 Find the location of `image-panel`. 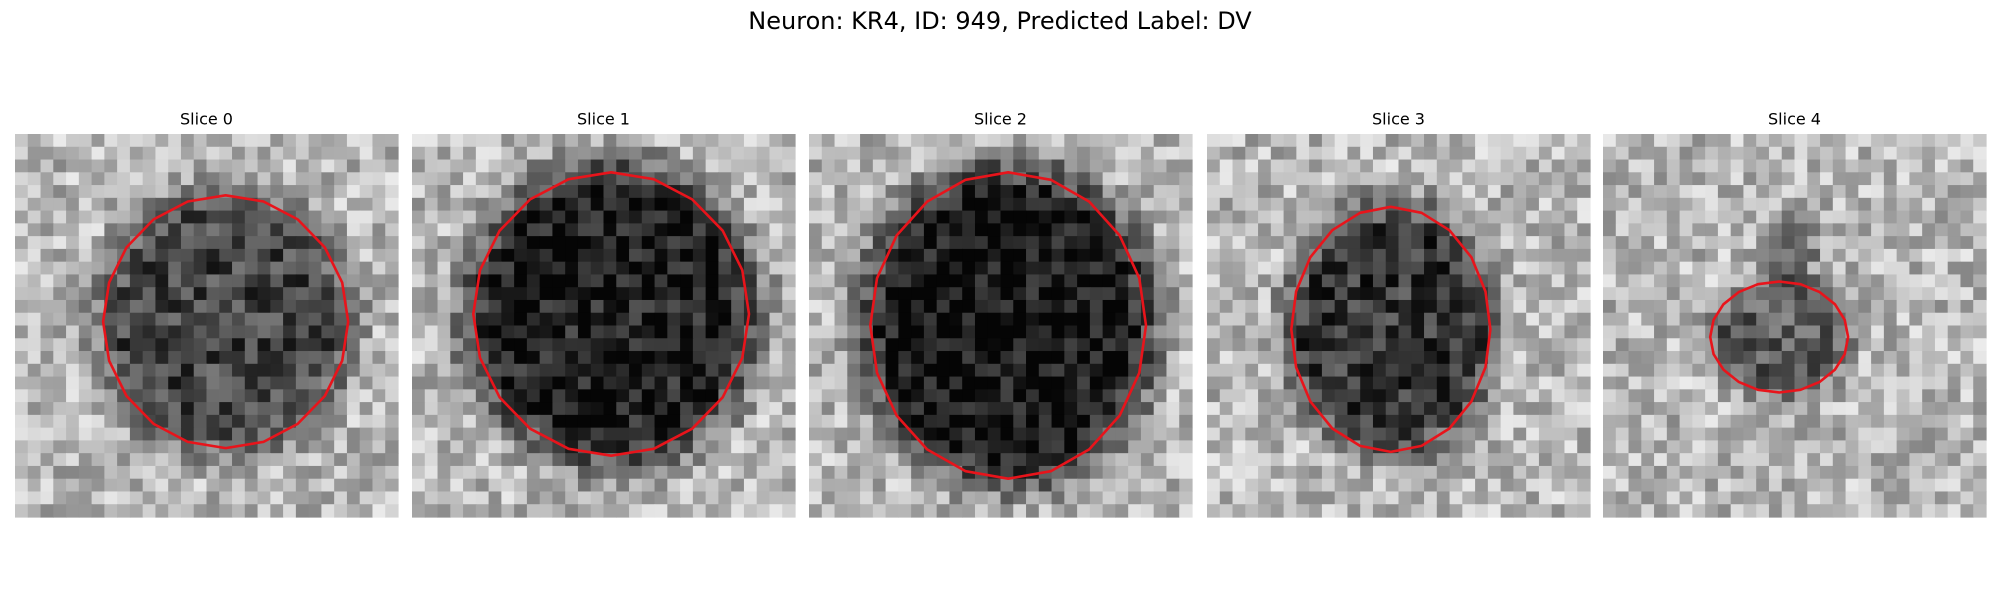

image-panel is located at coordinates (1795, 326).